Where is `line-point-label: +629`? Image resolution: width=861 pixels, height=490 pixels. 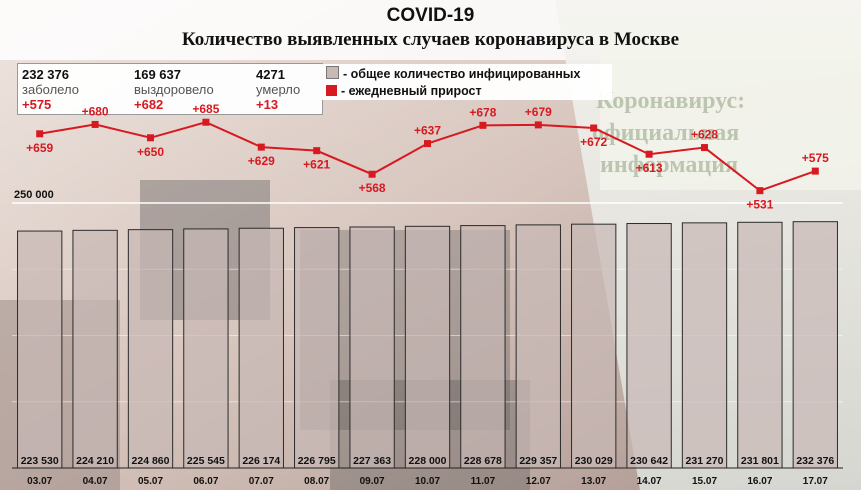 line-point-label: +629 is located at coordinates (261, 161).